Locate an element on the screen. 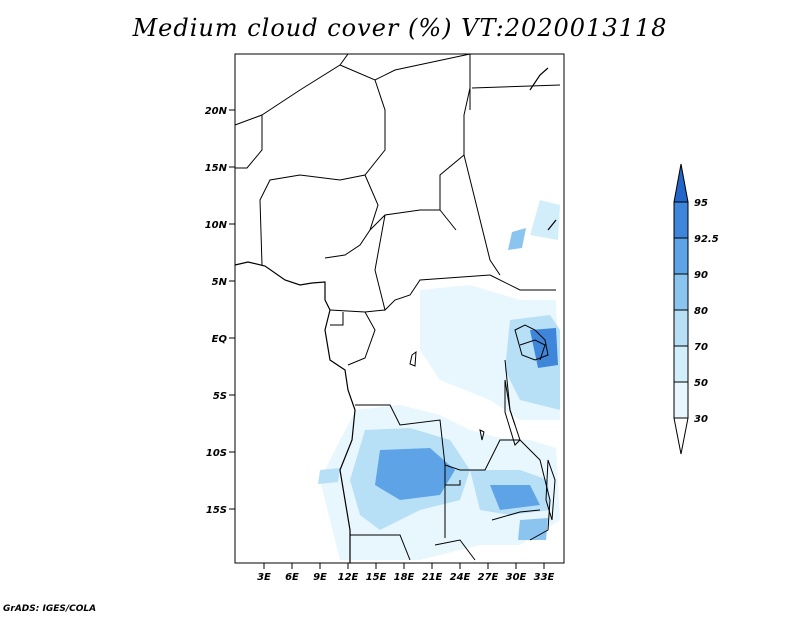  lat-label: 5S is located at coordinates (220, 396).